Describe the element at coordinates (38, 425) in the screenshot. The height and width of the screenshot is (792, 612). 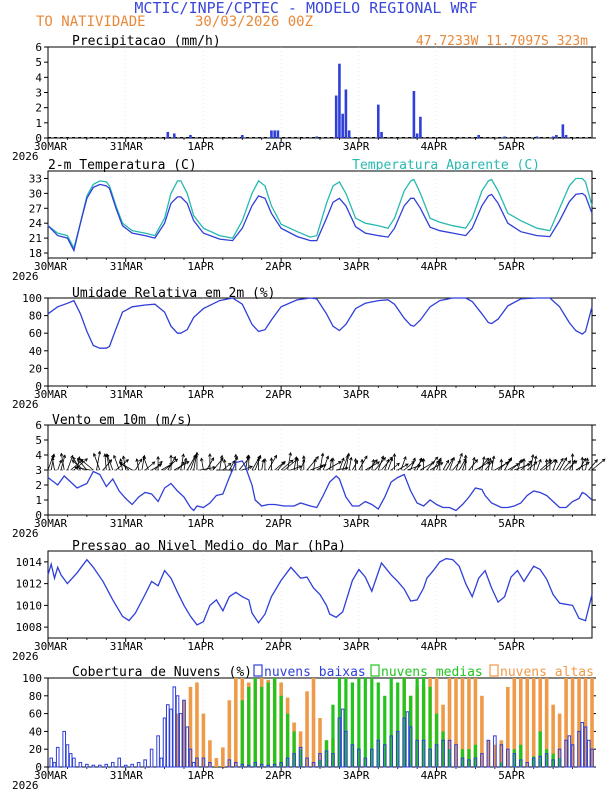
I see `y-tick-label: 6` at that location.